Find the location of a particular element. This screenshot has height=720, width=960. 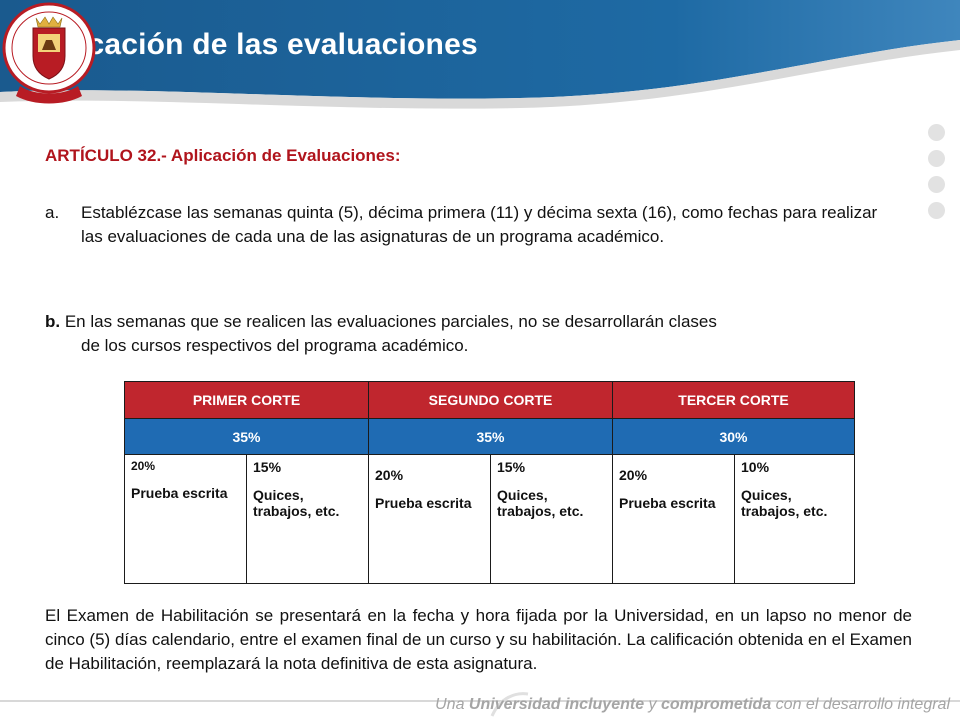

percent-segundo-corte: 35% is located at coordinates (490, 436).